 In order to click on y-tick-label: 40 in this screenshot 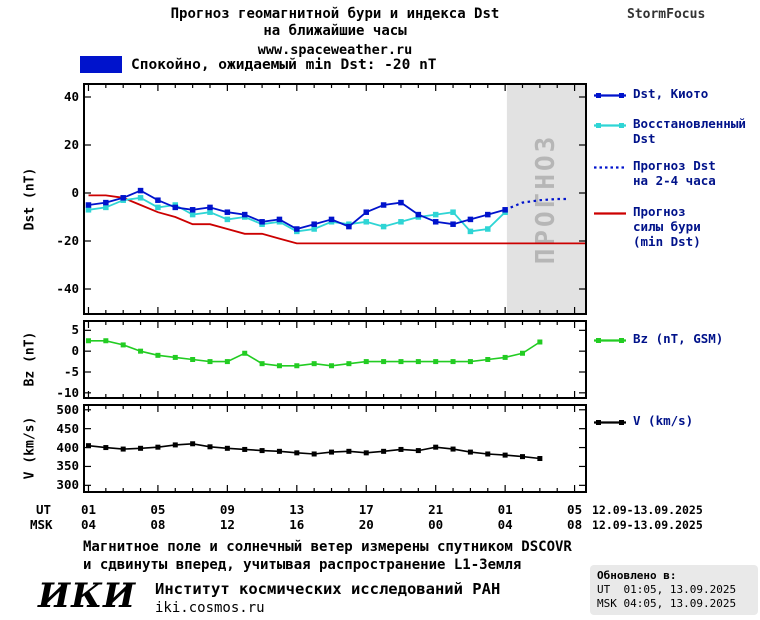, I will do `click(71, 96)`.